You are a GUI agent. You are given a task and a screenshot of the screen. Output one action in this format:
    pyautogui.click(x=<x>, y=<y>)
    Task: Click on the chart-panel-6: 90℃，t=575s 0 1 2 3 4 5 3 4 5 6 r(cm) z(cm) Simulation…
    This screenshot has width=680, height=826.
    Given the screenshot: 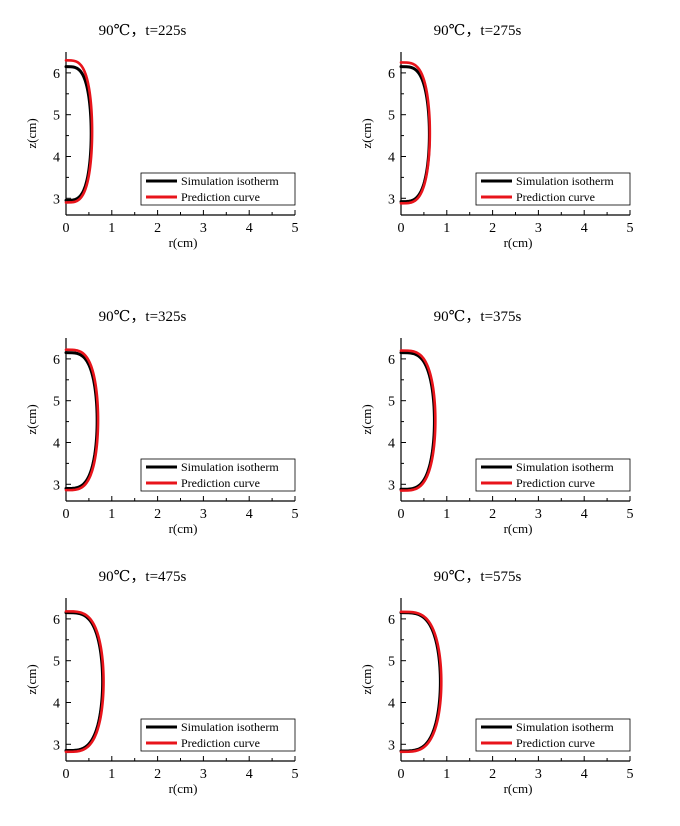 What is the action you would take?
    pyautogui.click(x=496, y=682)
    